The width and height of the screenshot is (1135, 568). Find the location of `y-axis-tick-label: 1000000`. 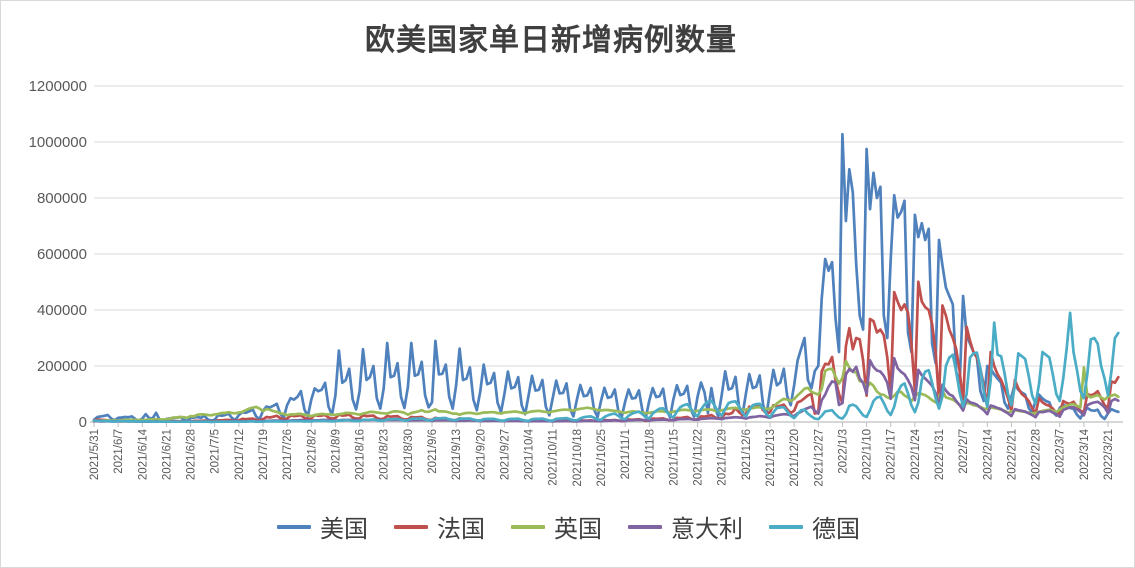

y-axis-tick-label: 1000000 is located at coordinates (58, 142).